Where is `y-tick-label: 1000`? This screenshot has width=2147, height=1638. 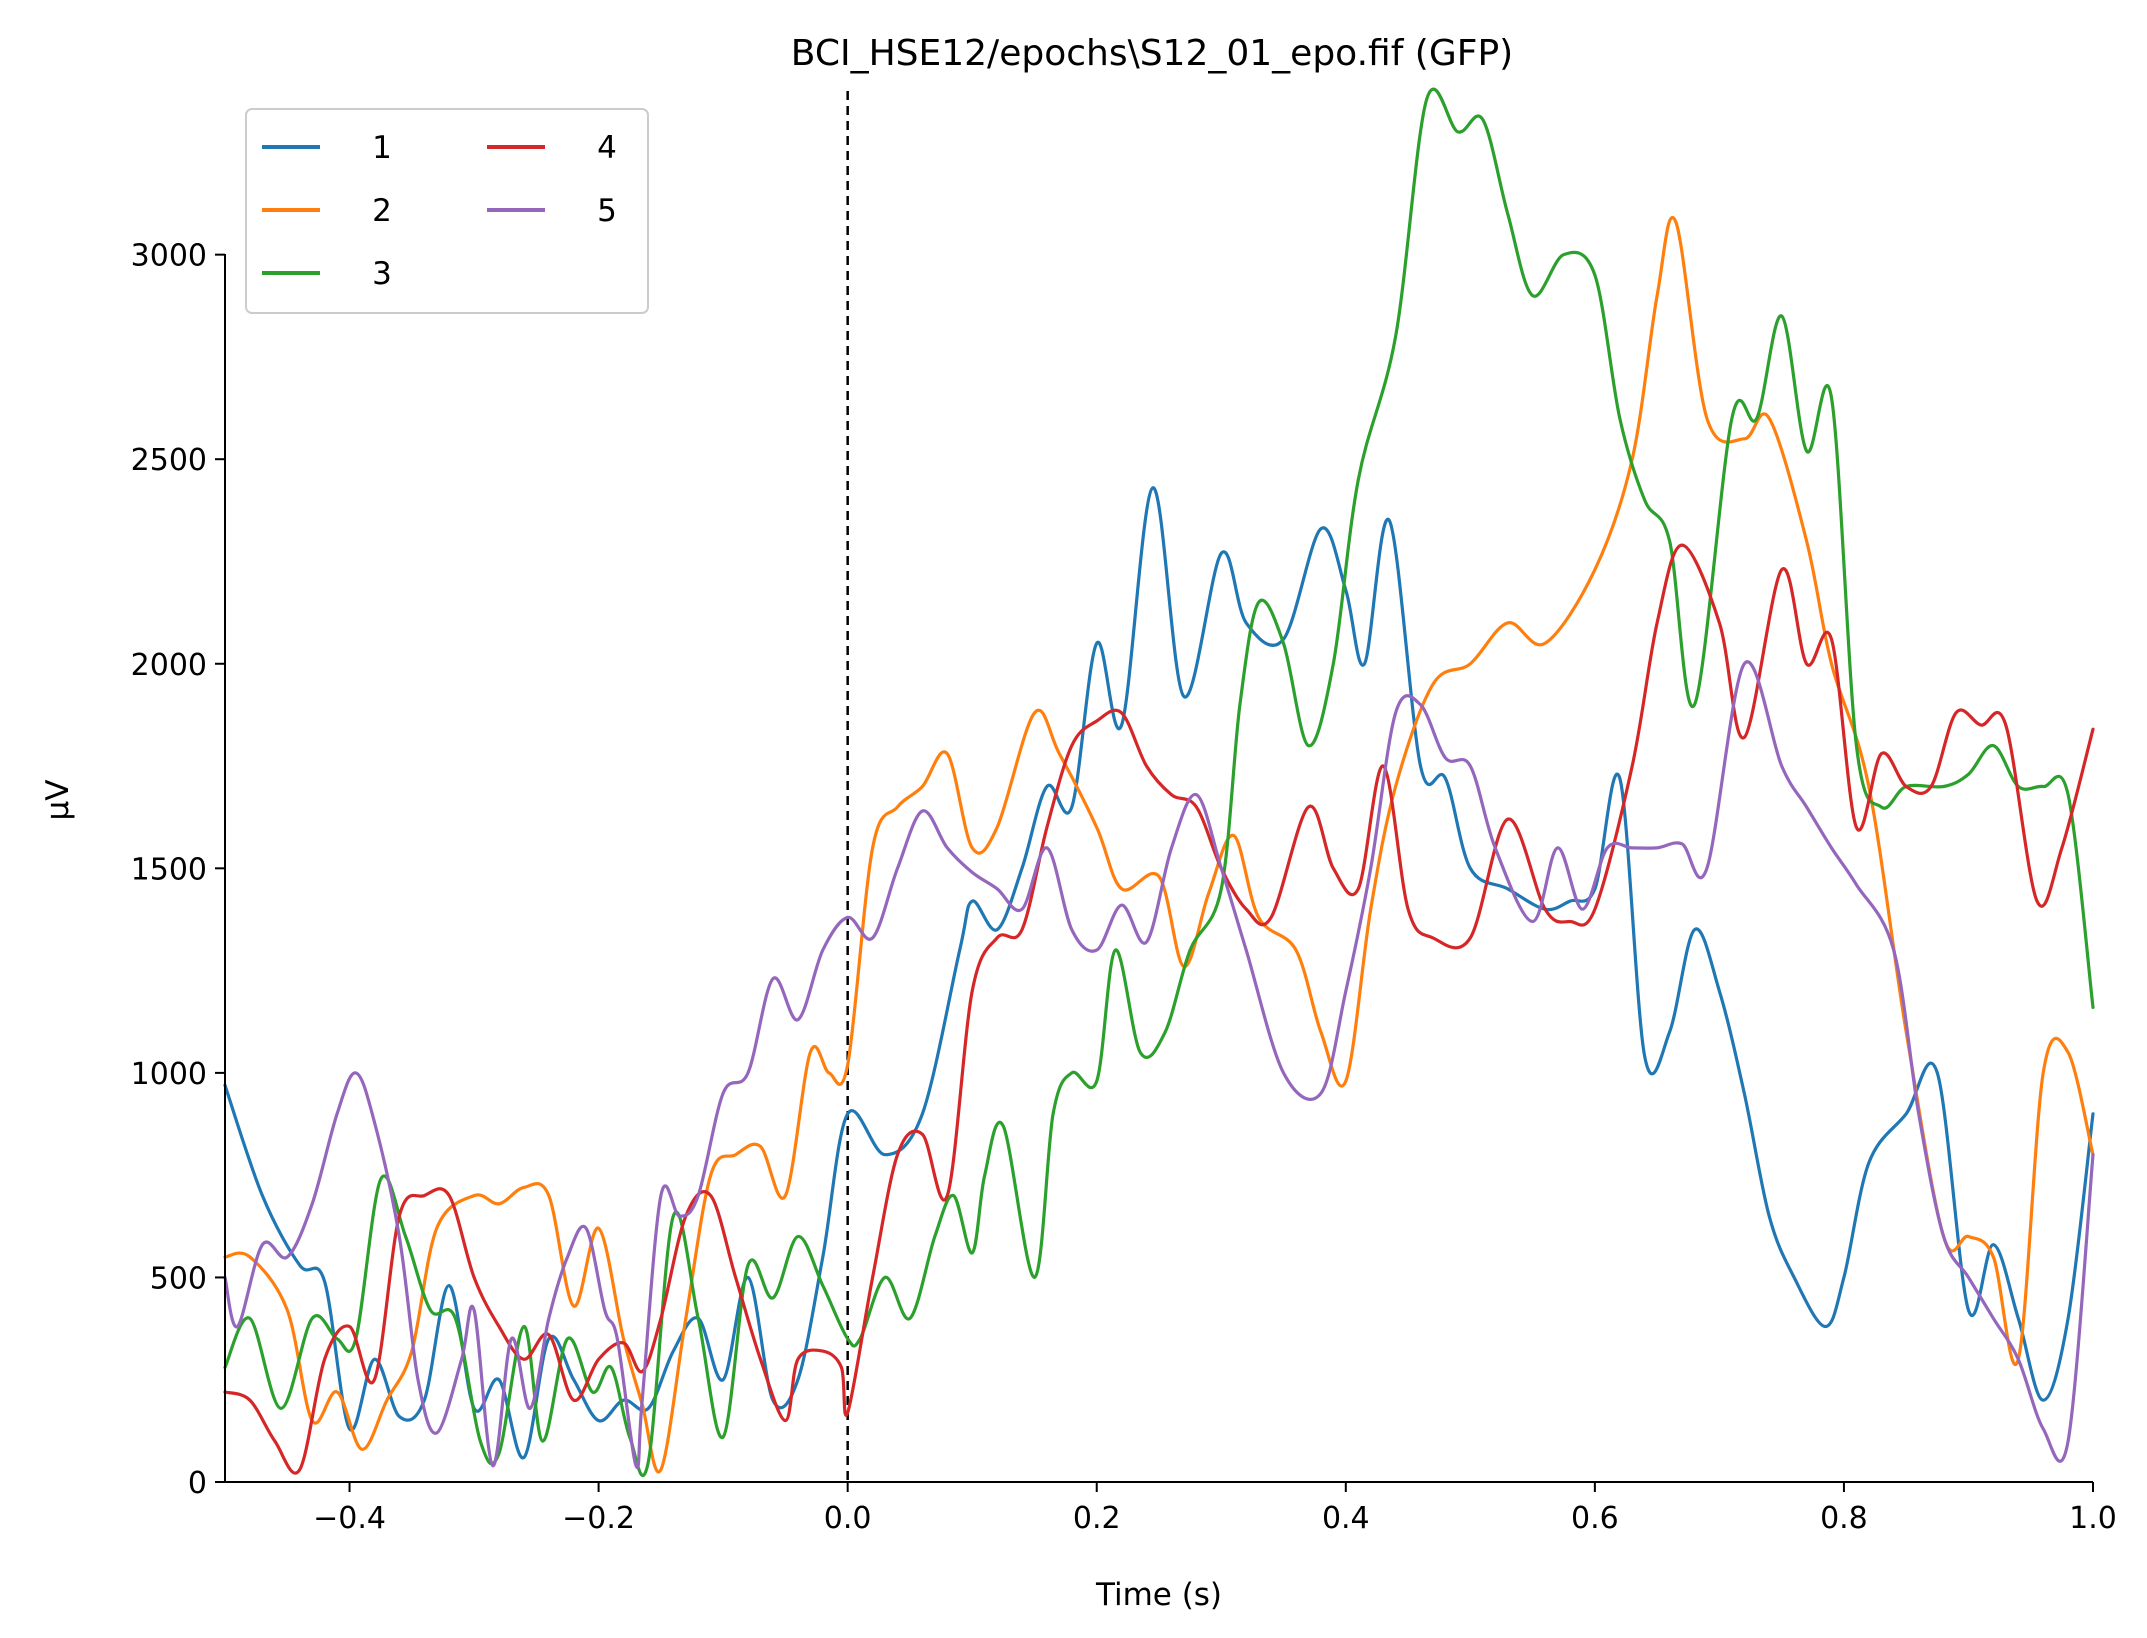 y-tick-label: 1000 is located at coordinates (169, 1074).